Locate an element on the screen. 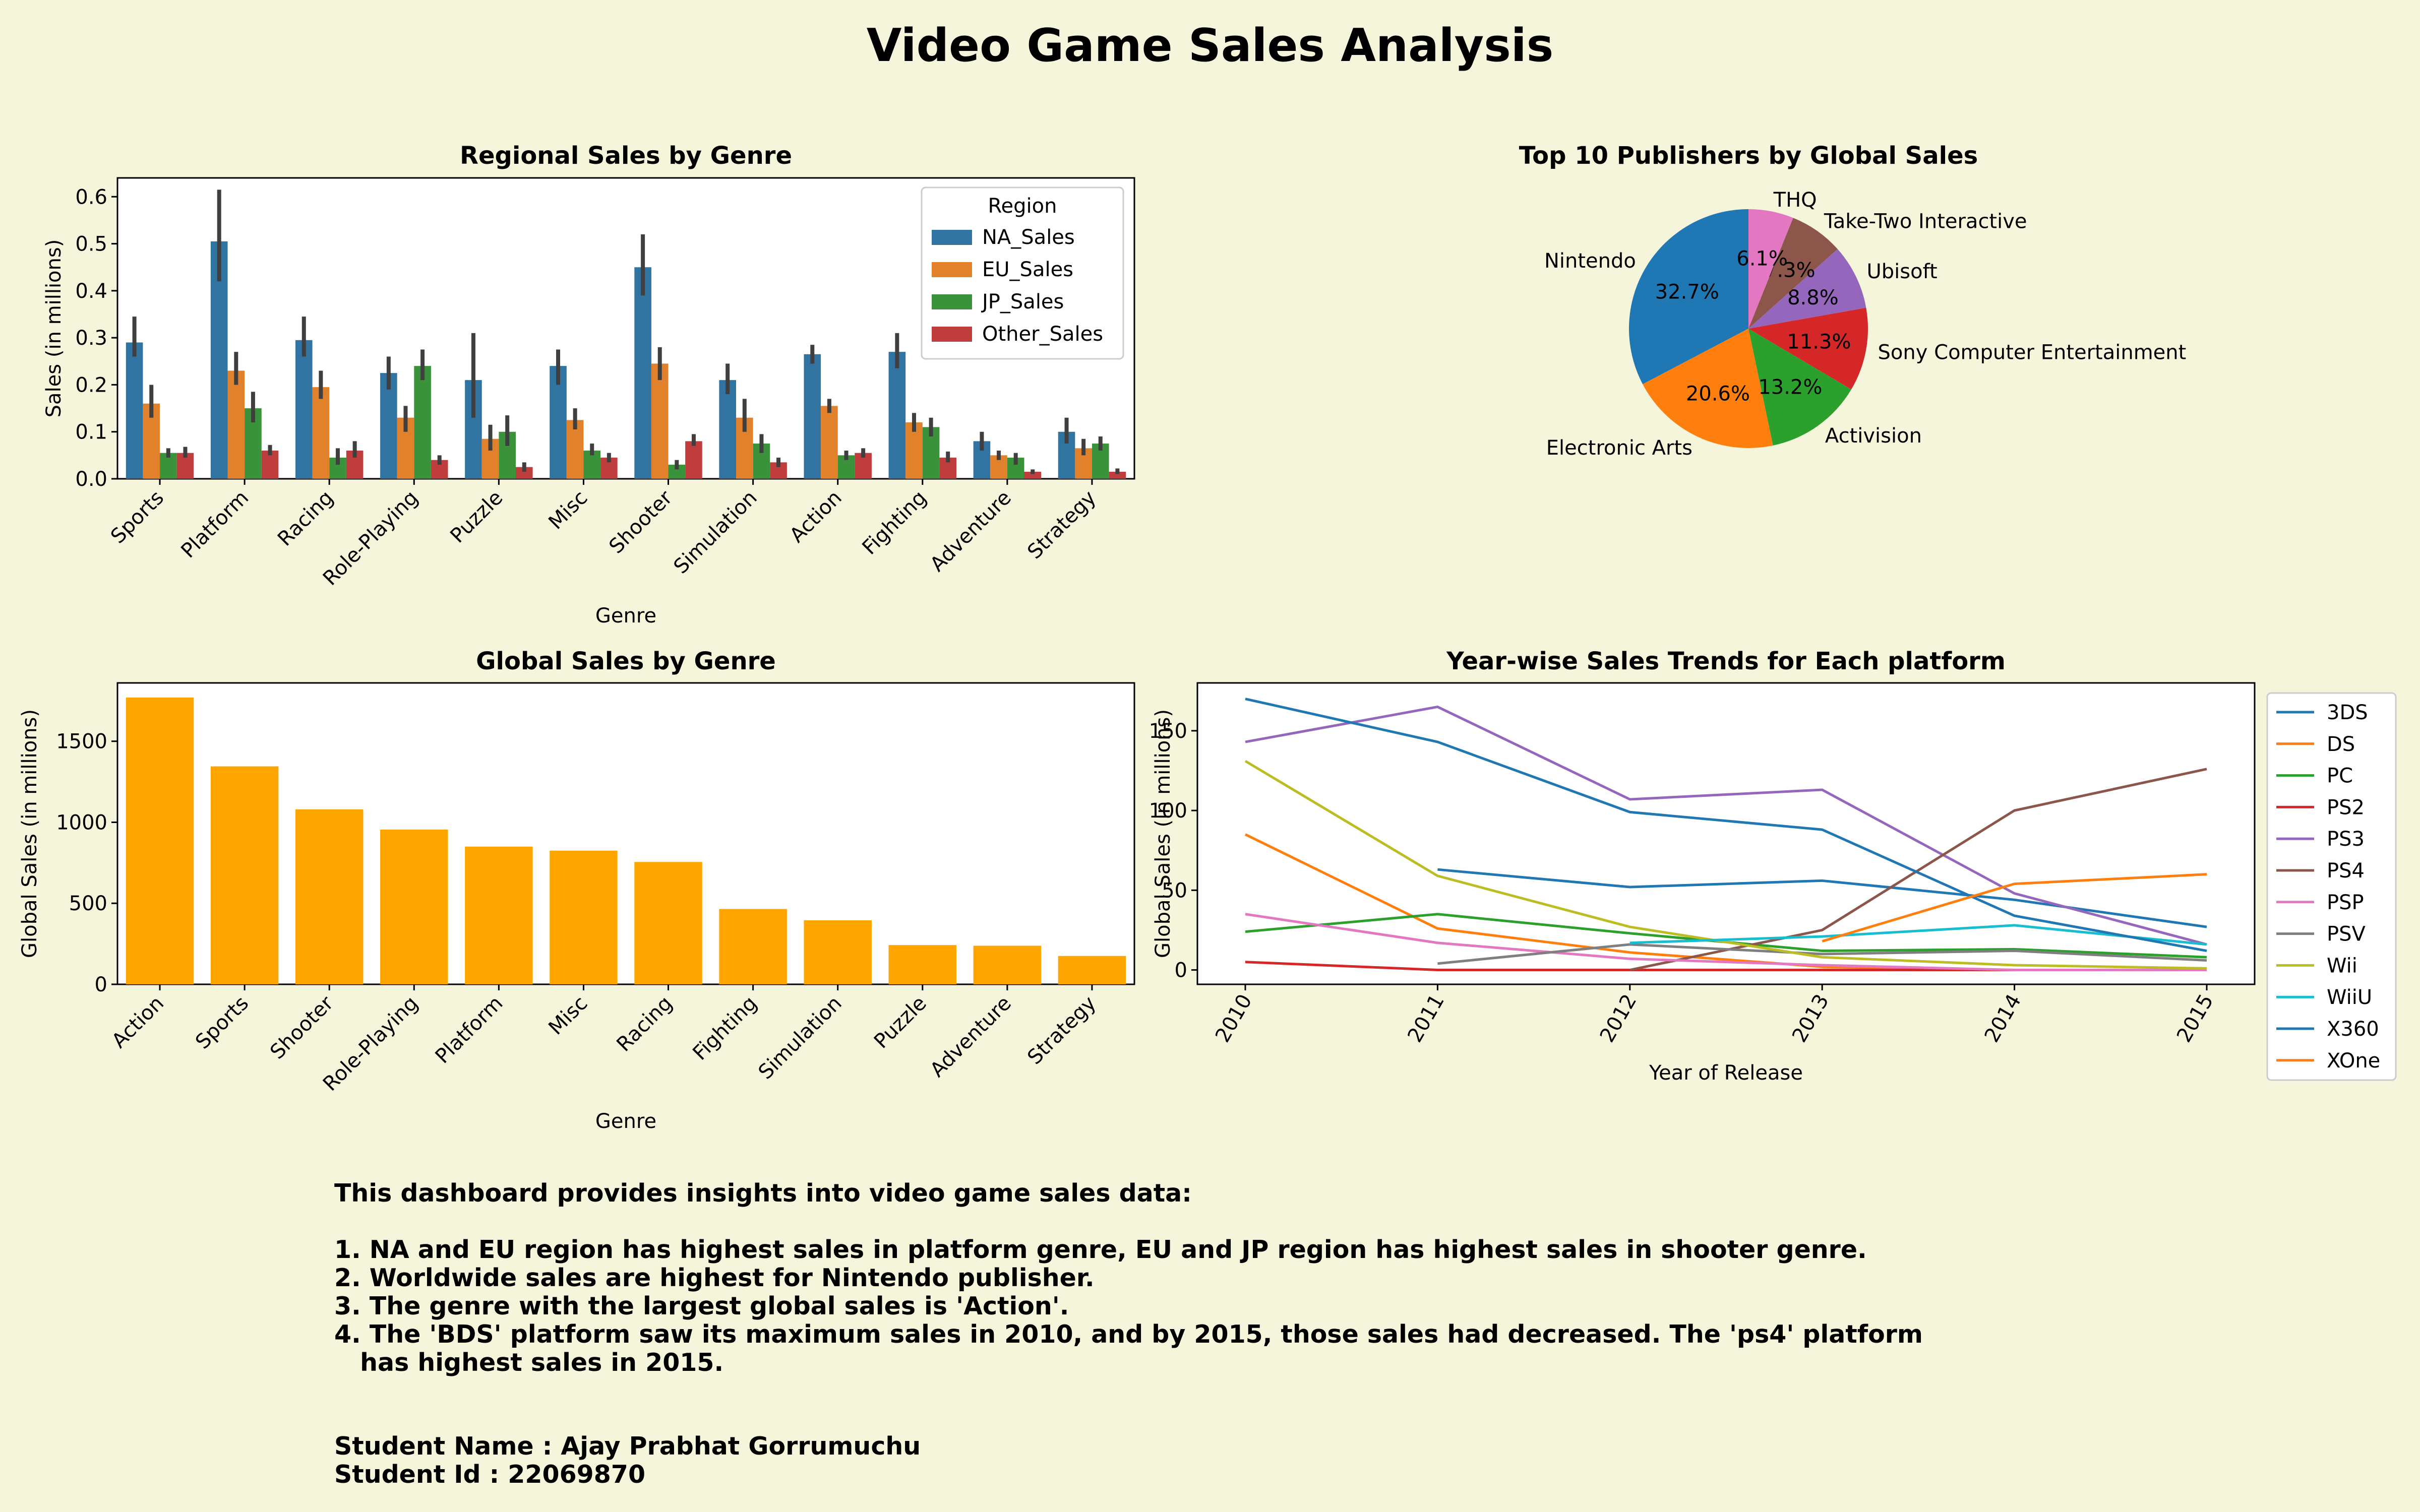 This screenshot has width=2420, height=1512. pie-percent-label: 6.1% is located at coordinates (1762, 258).